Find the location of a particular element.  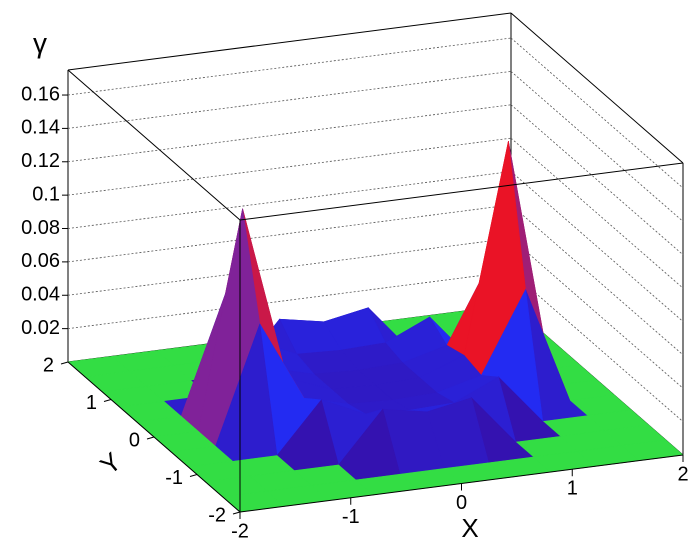

z-tick-label: 0.04 is located at coordinates (40, 295).